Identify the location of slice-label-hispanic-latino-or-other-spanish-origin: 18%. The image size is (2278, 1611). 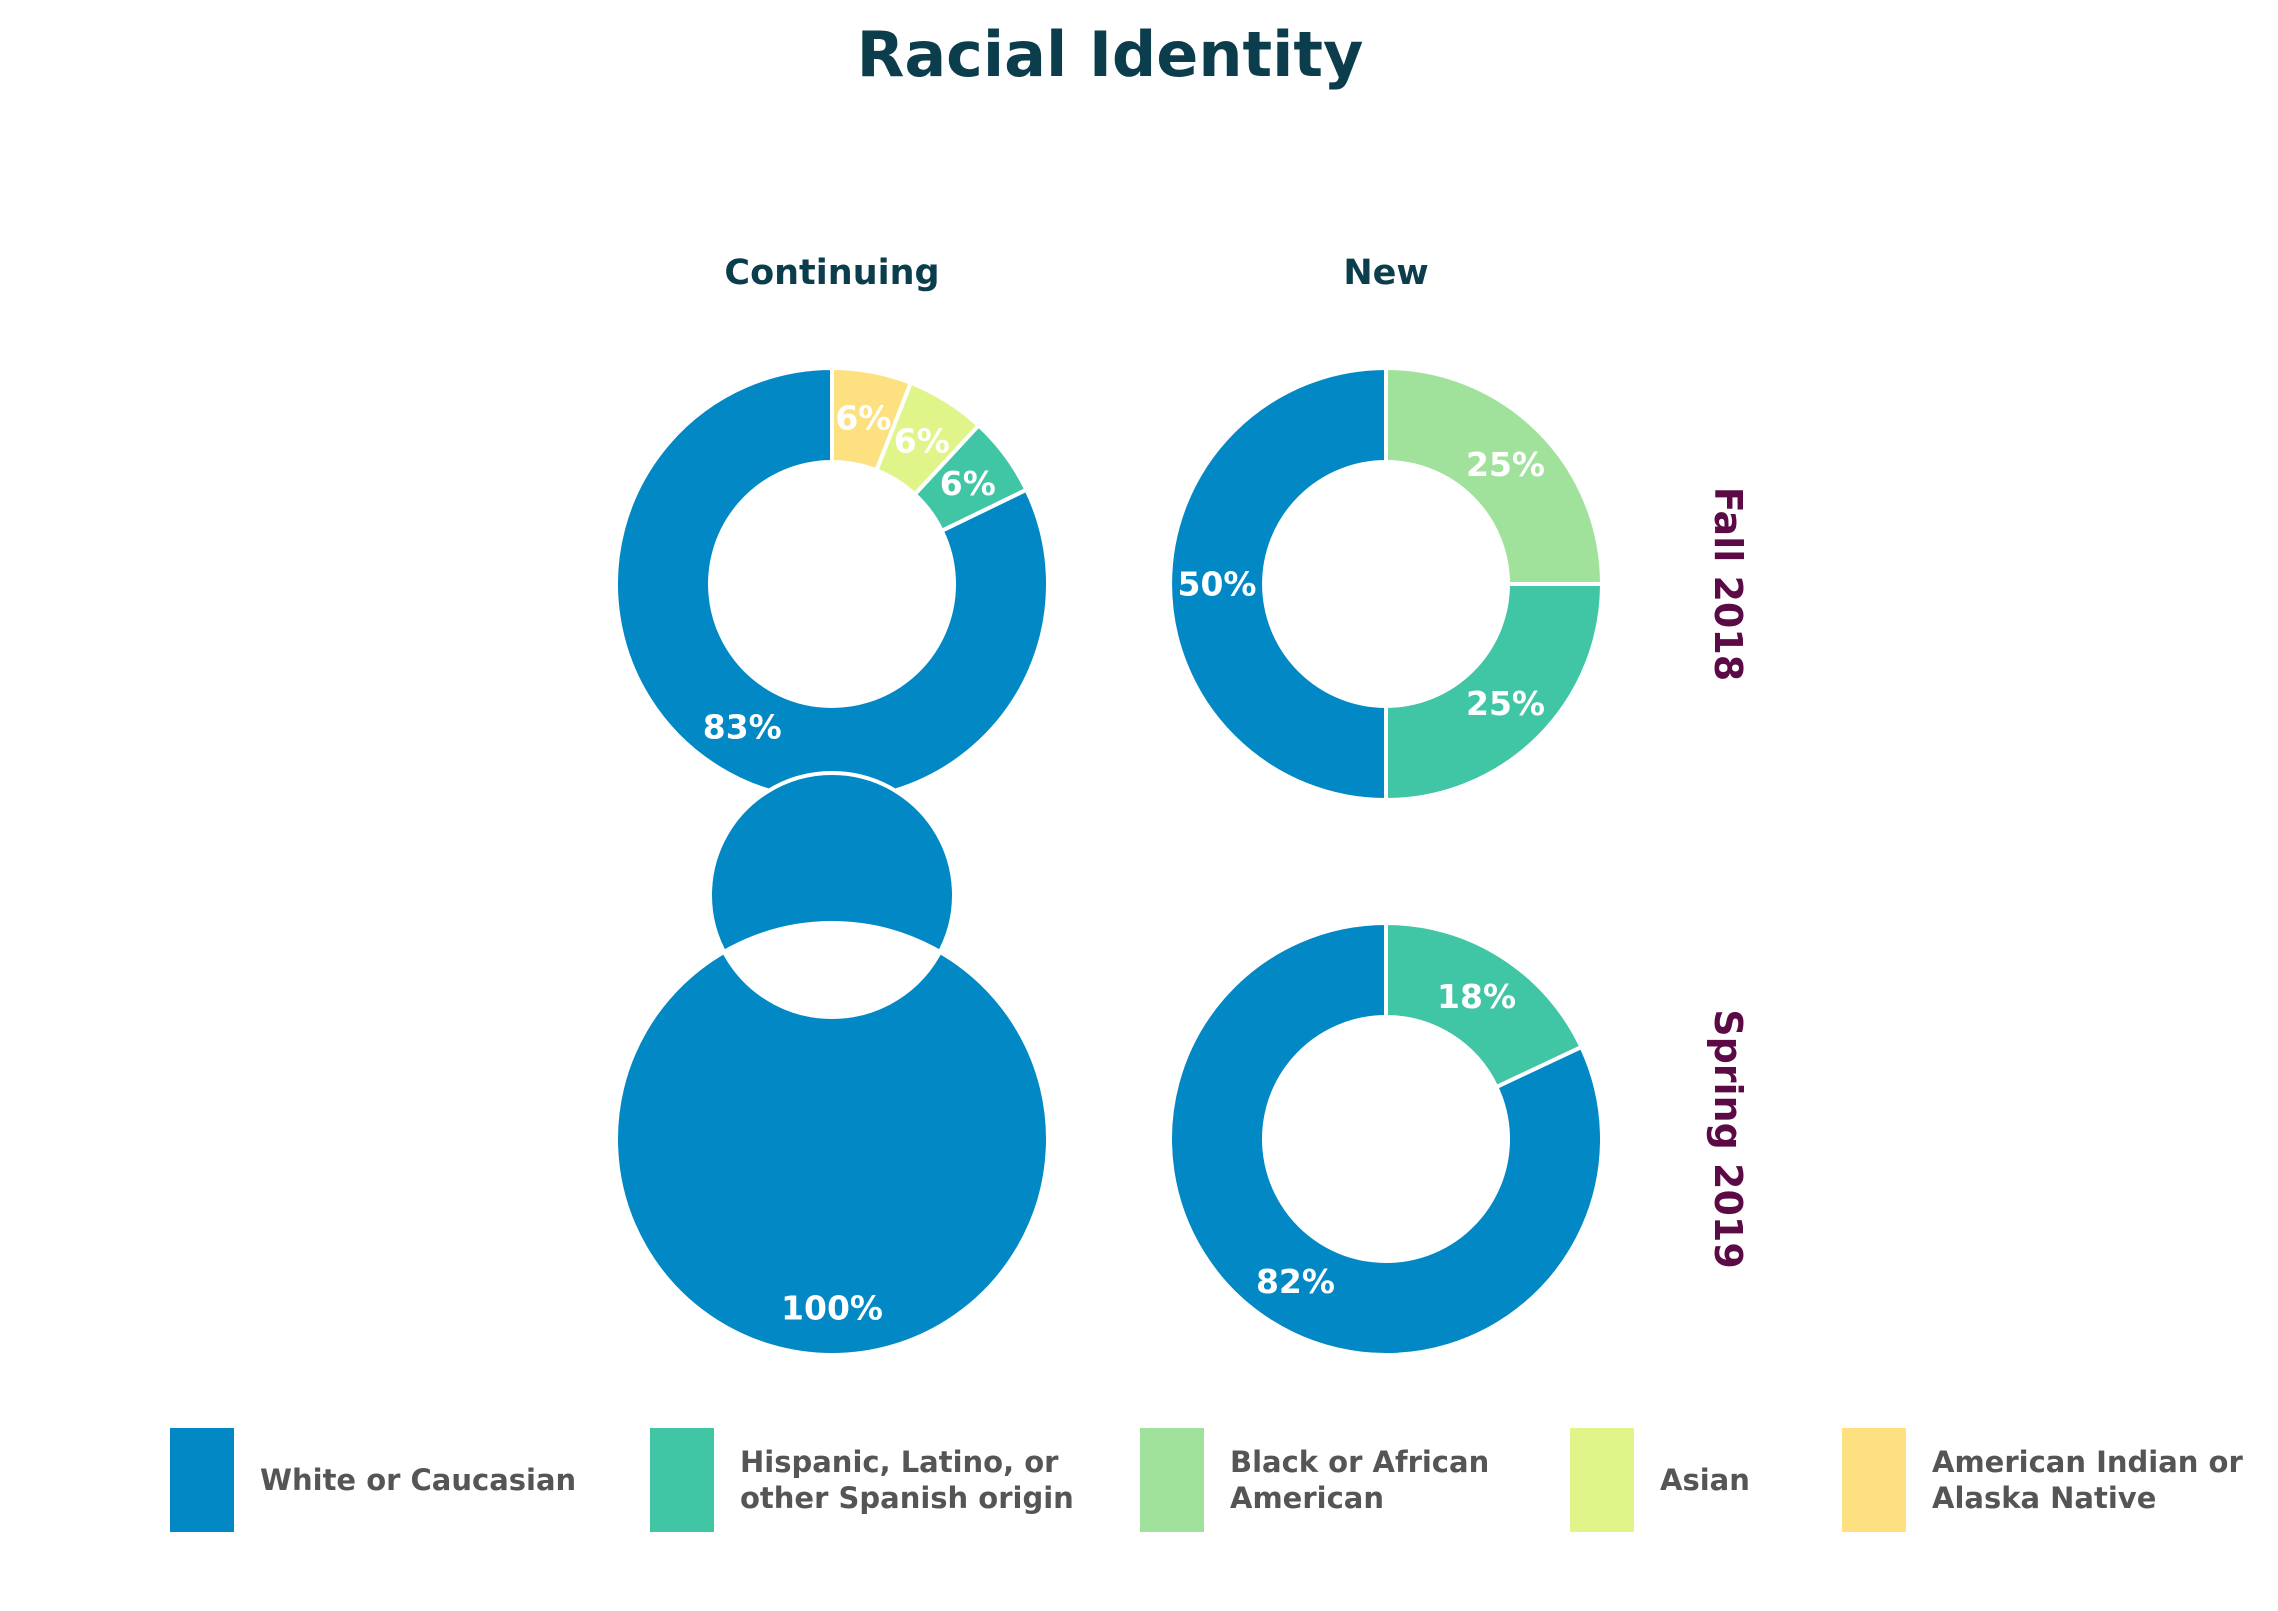
(1476, 996).